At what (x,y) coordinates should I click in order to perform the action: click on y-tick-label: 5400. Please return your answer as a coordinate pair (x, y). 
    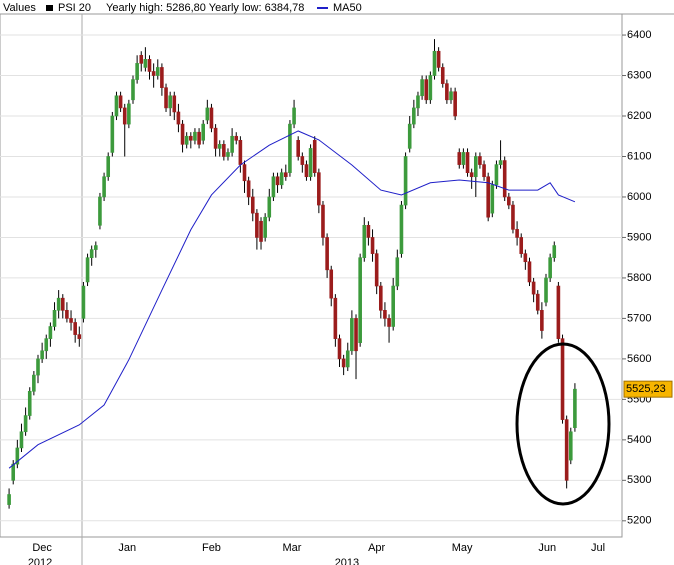
    Looking at the image, I should click on (639, 440).